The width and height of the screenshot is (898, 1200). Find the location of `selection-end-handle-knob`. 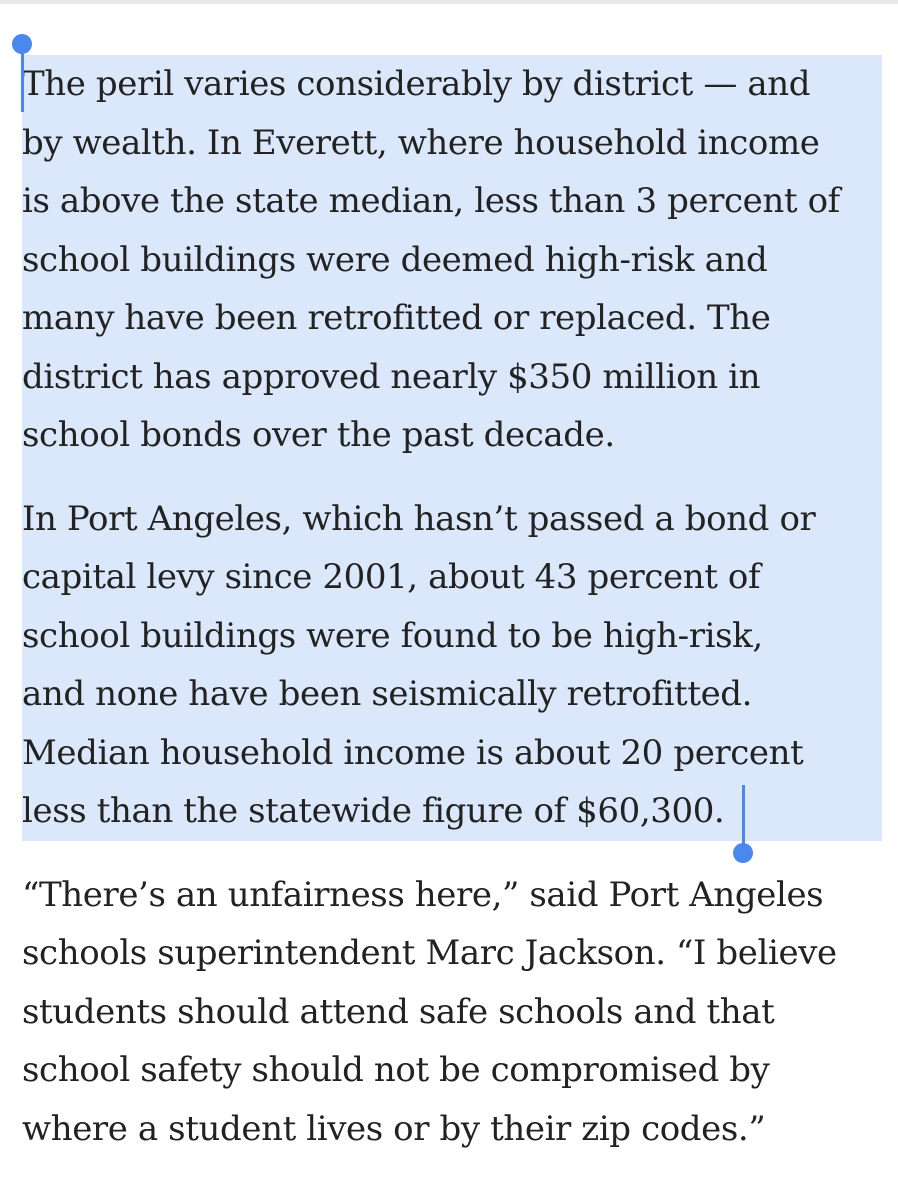

selection-end-handle-knob is located at coordinates (743, 853).